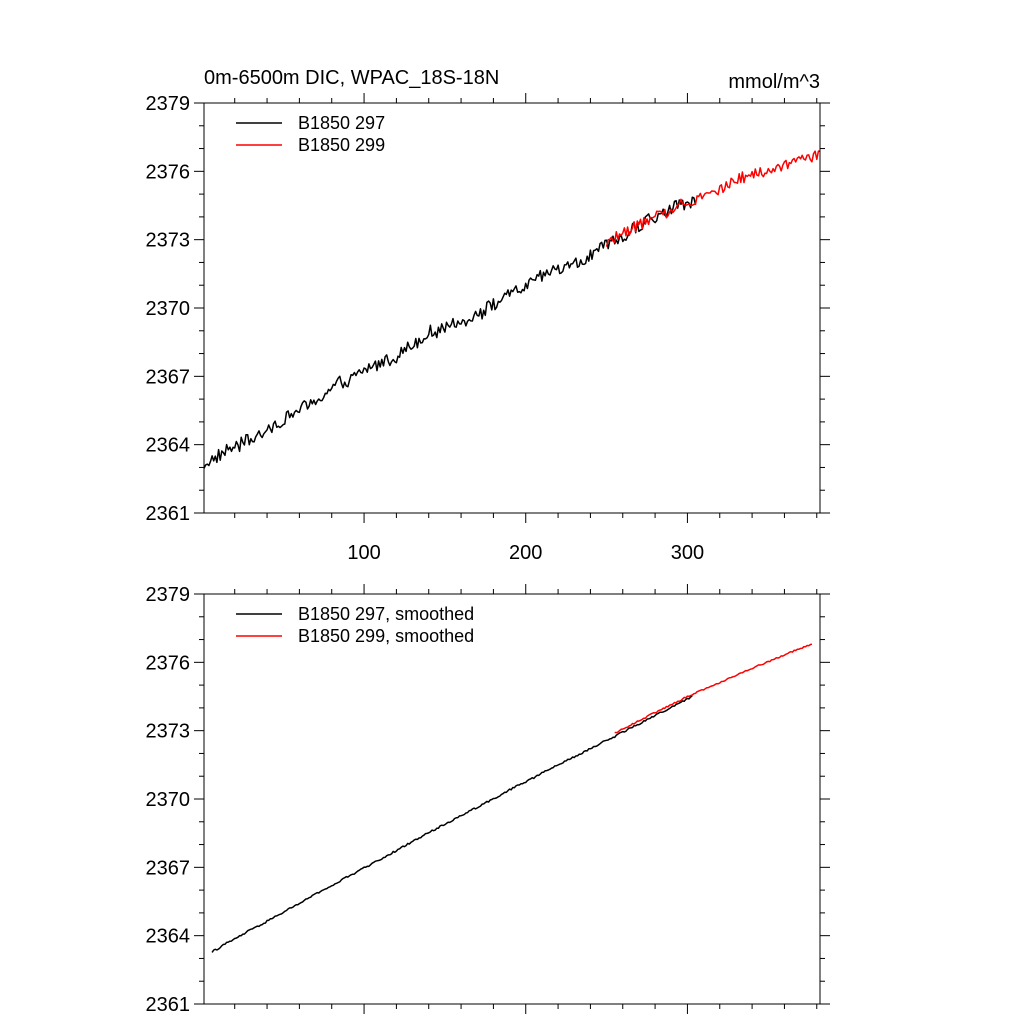 The height and width of the screenshot is (1024, 1024). I want to click on x-tick-label: 300, so click(687, 553).